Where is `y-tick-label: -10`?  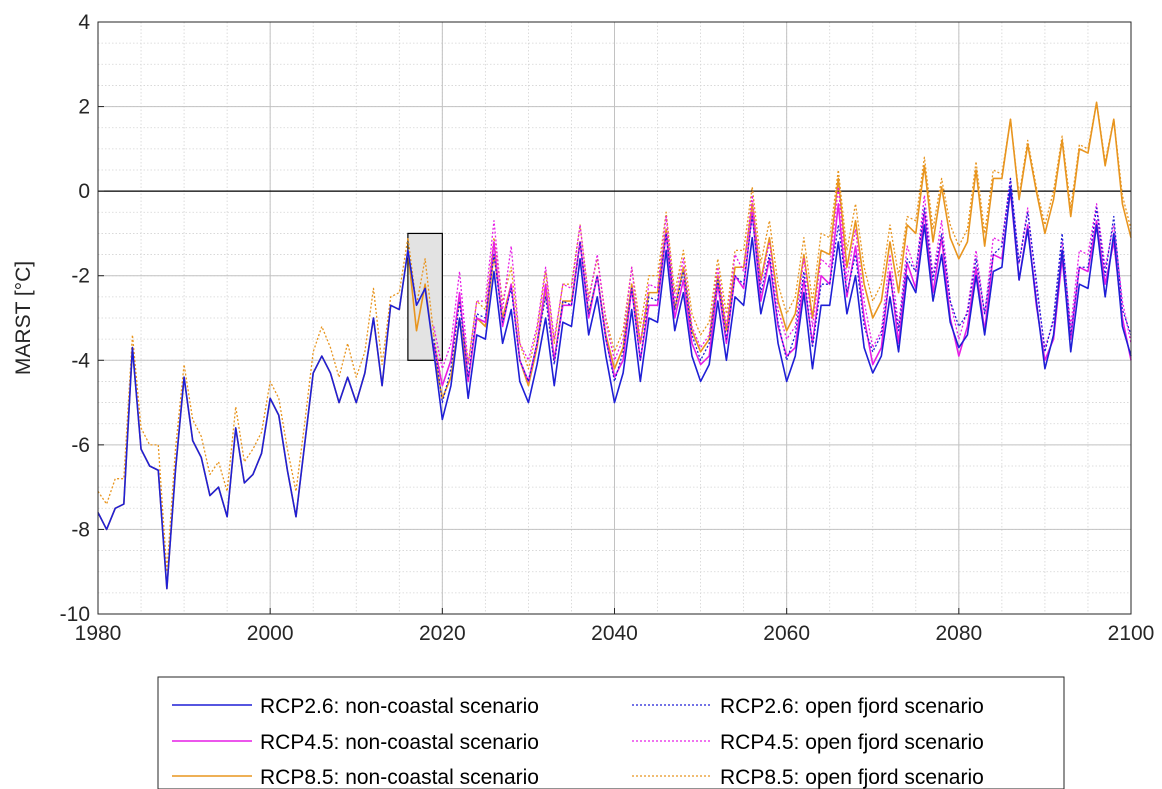 y-tick-label: -10 is located at coordinates (75, 614).